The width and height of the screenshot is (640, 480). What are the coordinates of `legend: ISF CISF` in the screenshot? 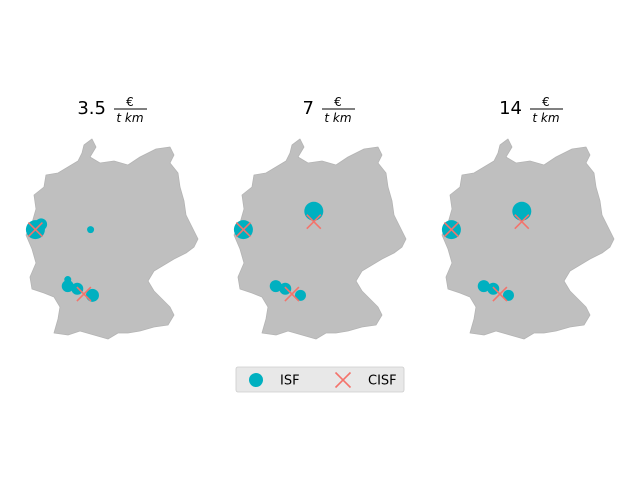 It's located at (320, 379).